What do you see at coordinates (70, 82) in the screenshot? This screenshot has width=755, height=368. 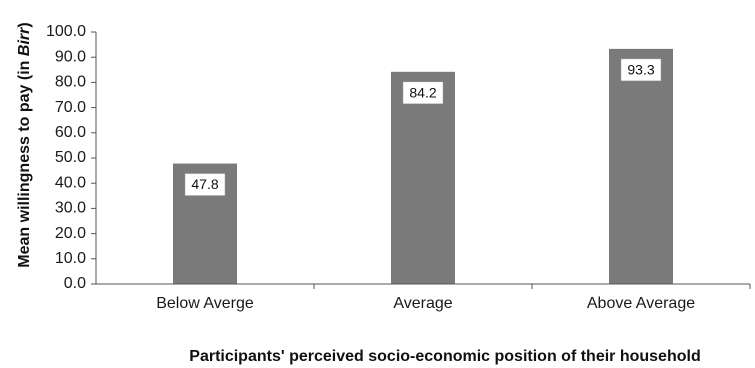 I see `y-tick-label: 80.0` at bounding box center [70, 82].